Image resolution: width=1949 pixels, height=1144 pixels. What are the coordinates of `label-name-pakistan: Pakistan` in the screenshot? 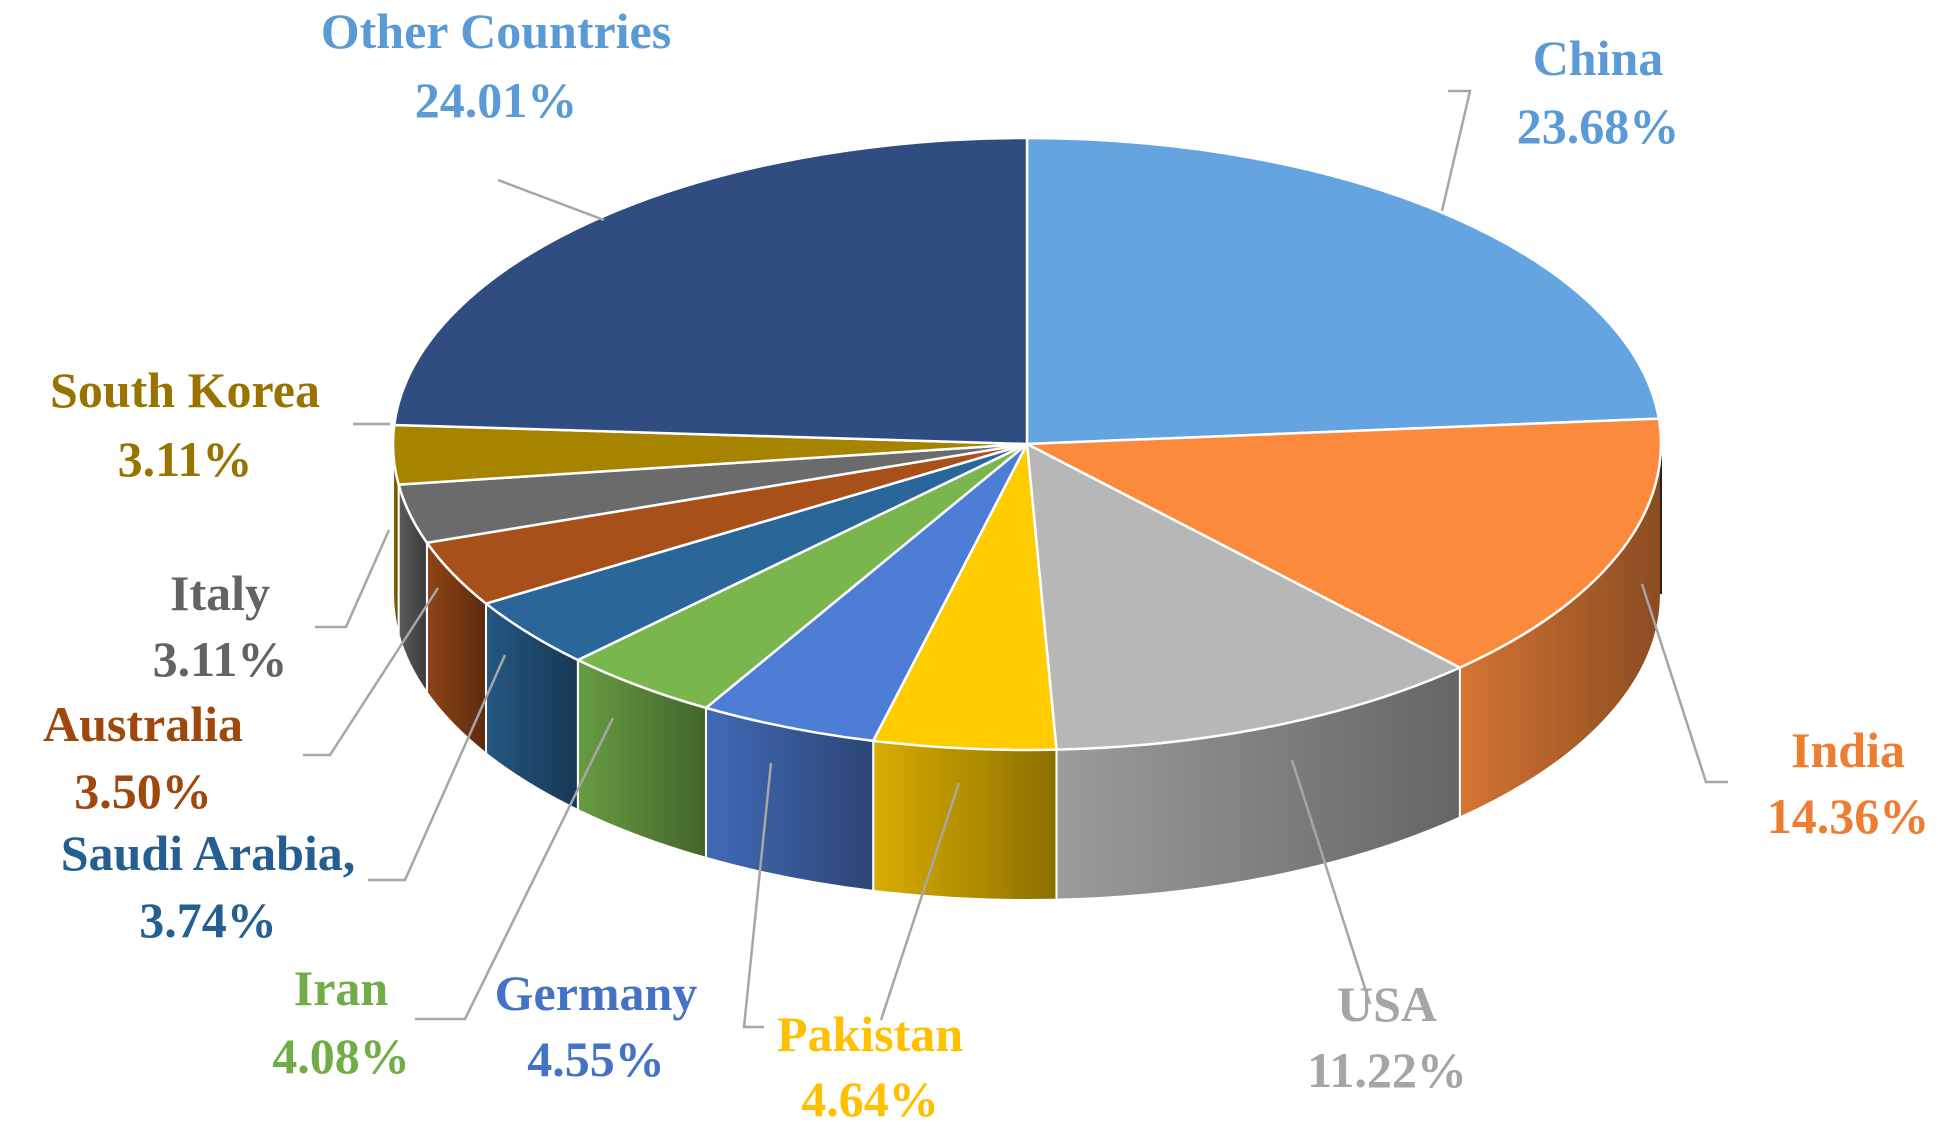 It's located at (870, 1034).